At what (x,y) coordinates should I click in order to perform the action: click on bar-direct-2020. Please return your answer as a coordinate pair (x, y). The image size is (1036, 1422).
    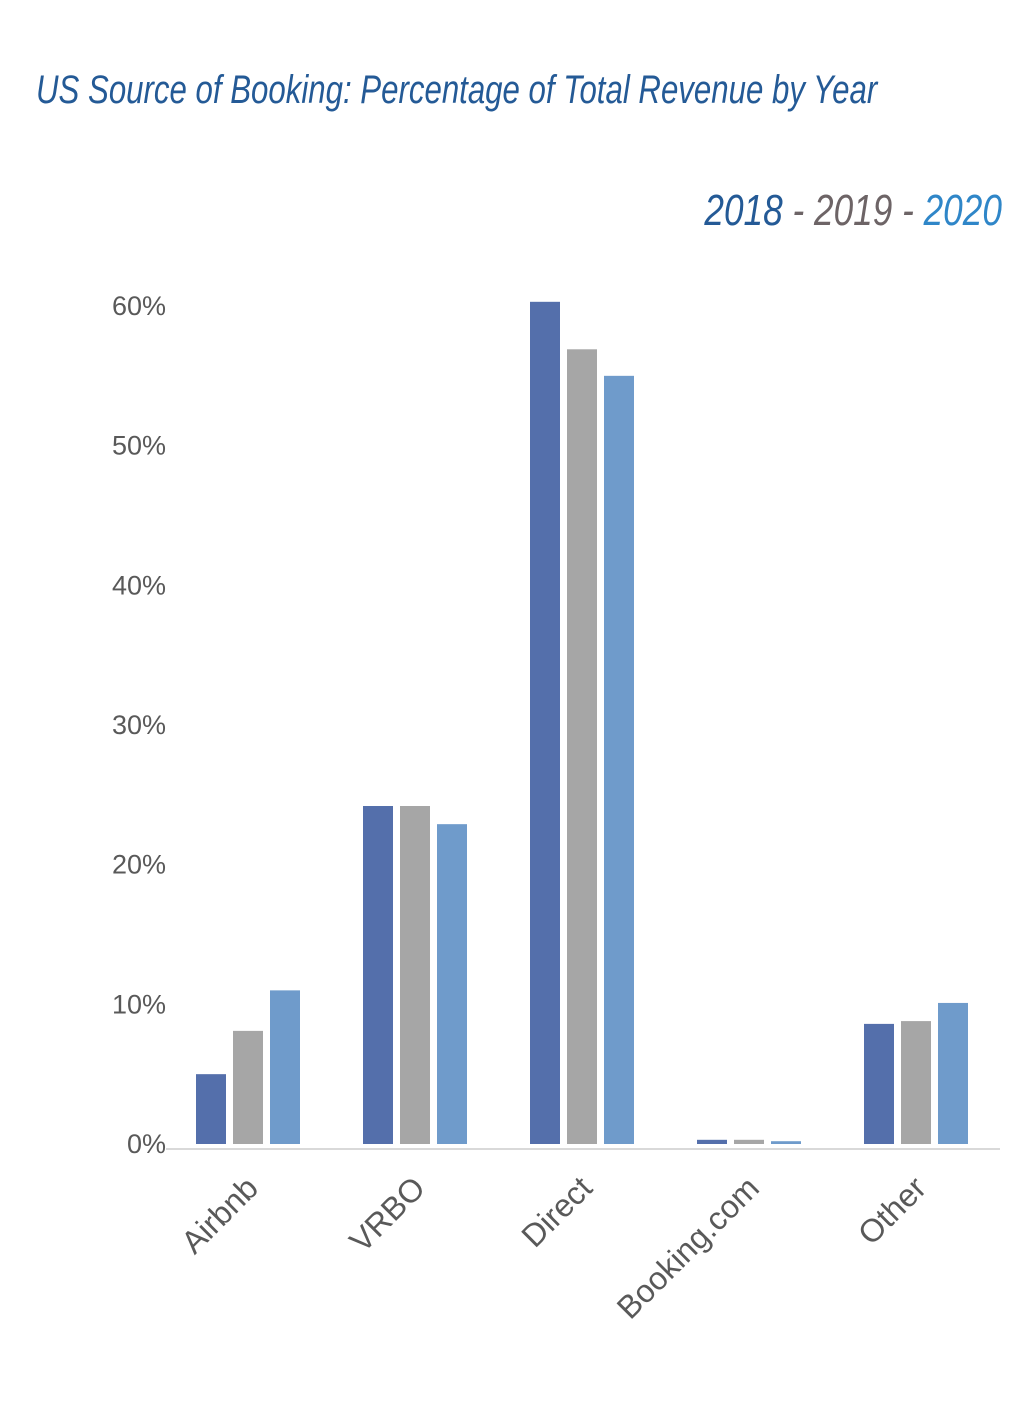
    Looking at the image, I should click on (619, 759).